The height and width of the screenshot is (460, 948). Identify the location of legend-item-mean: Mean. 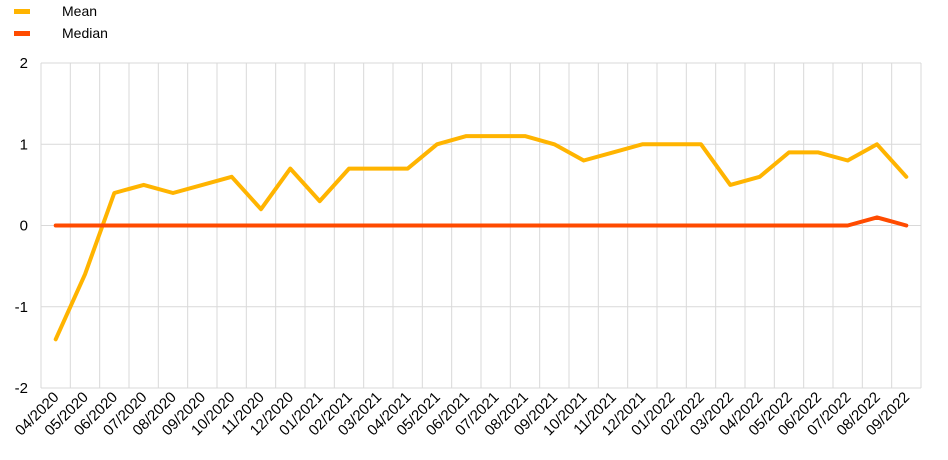
(61, 11).